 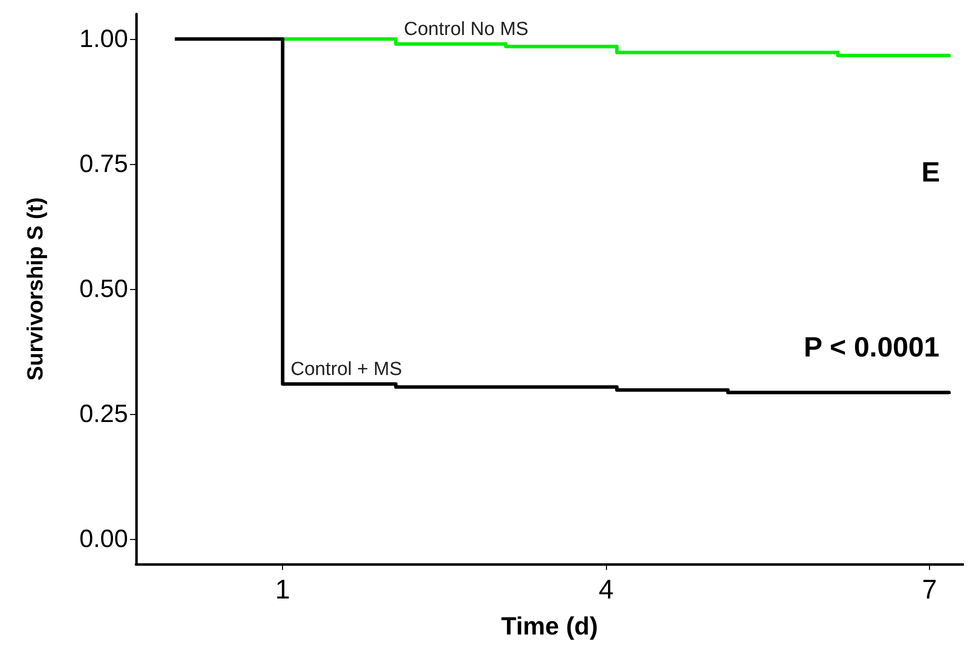 What do you see at coordinates (606, 589) in the screenshot?
I see `x-tick-label: 4` at bounding box center [606, 589].